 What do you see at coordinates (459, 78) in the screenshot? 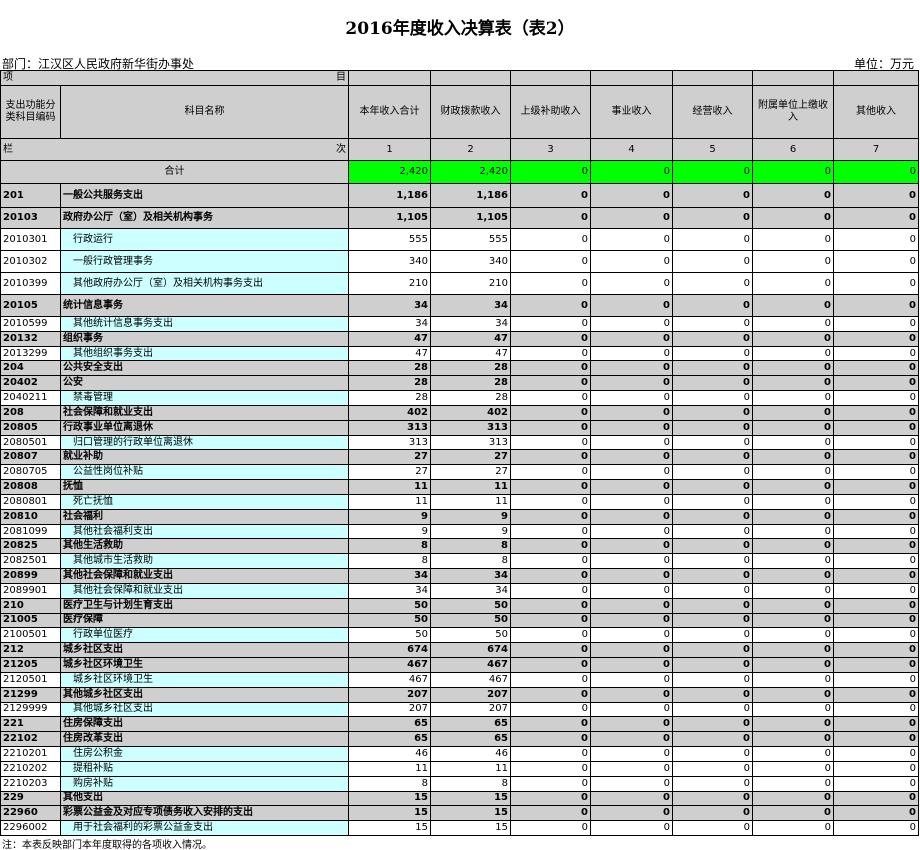
I see `table-row: 项目` at bounding box center [459, 78].